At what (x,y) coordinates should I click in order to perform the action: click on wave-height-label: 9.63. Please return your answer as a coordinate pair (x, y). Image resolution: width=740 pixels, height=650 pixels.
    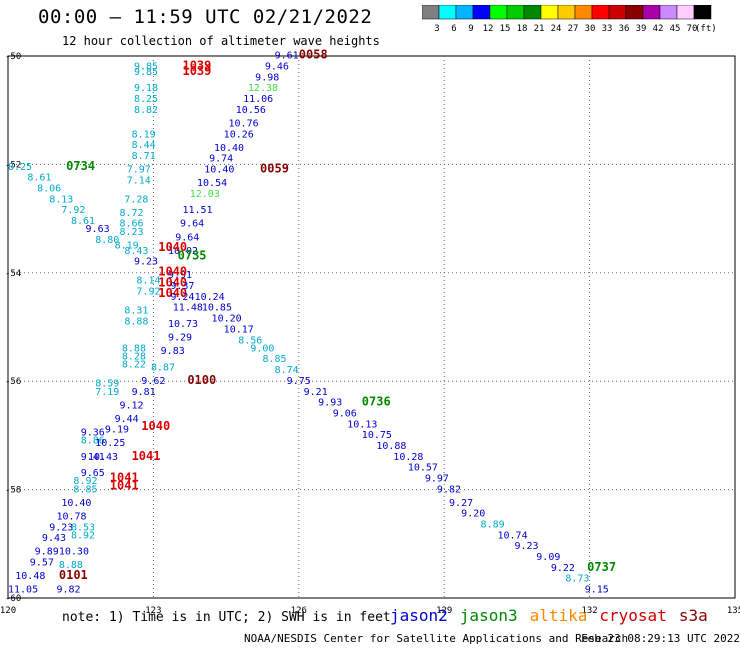
    Looking at the image, I should click on (98, 229).